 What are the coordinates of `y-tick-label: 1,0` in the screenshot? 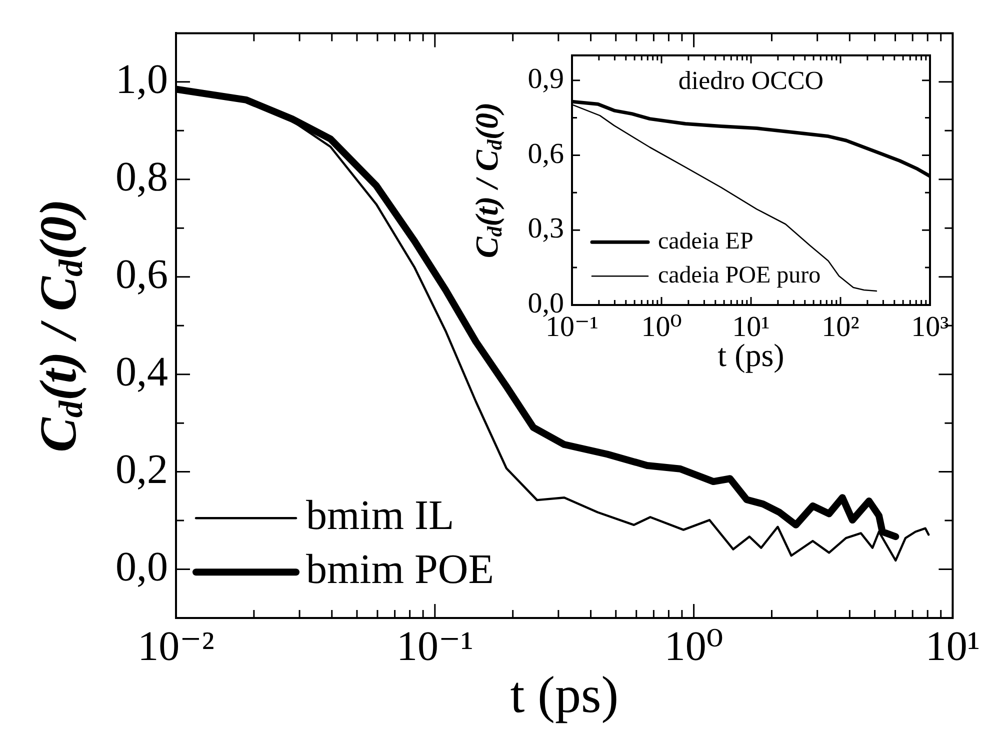 It's located at (142, 79).